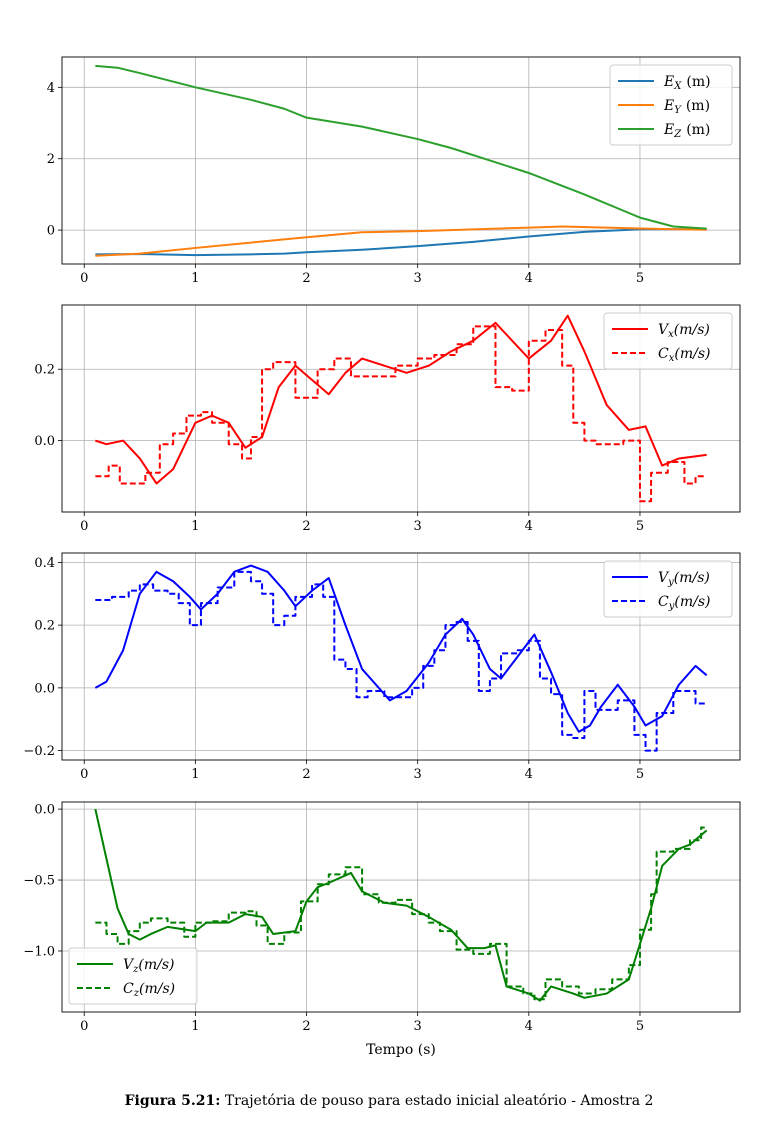  I want to click on legend-entry: Vx(m/s), so click(684, 331).